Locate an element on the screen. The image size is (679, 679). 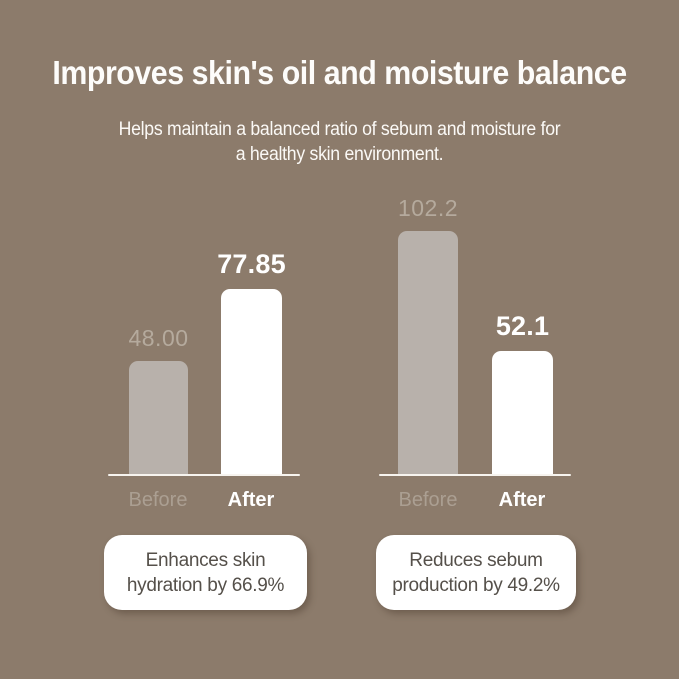
hydration-caption-line-2: hydration by 66.9% is located at coordinates (205, 585).